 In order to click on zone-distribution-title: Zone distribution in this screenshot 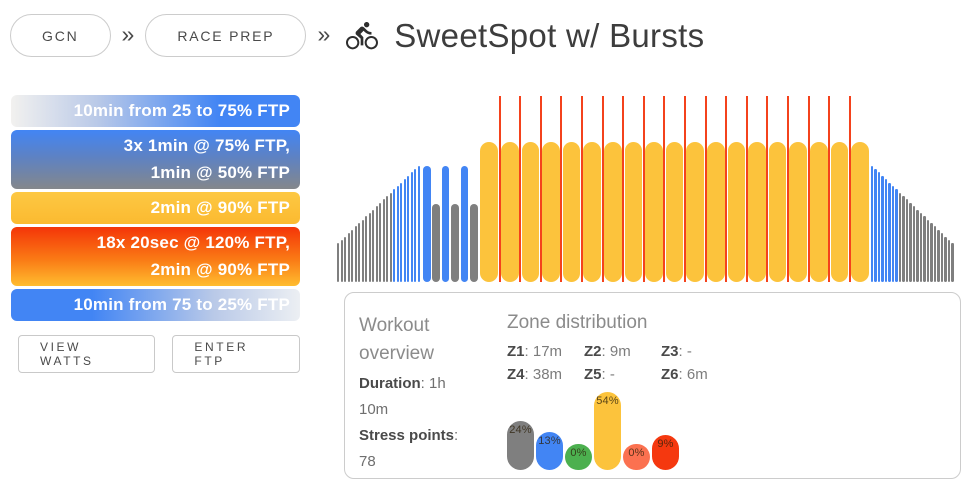, I will do `click(577, 322)`.